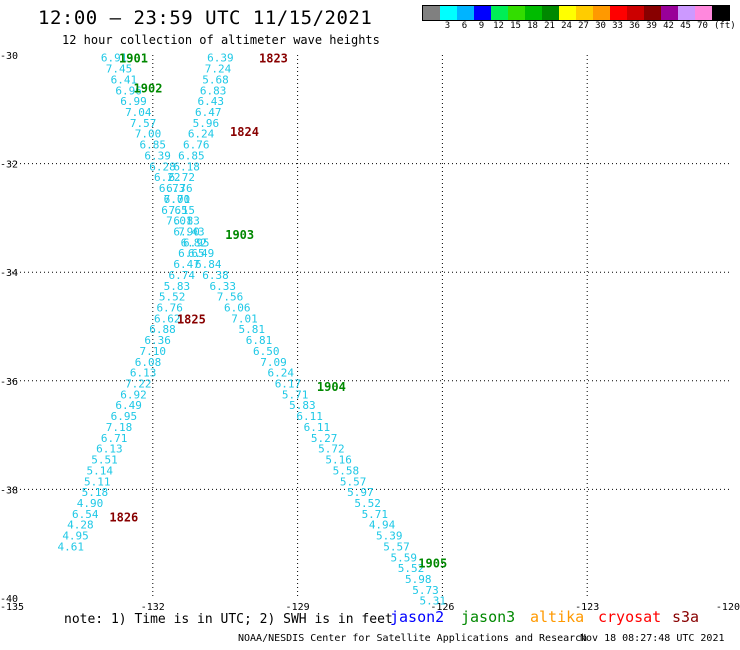 The width and height of the screenshot is (740, 650). Describe the element at coordinates (600, 26) in the screenshot. I see `color-scale-label: 30` at that location.